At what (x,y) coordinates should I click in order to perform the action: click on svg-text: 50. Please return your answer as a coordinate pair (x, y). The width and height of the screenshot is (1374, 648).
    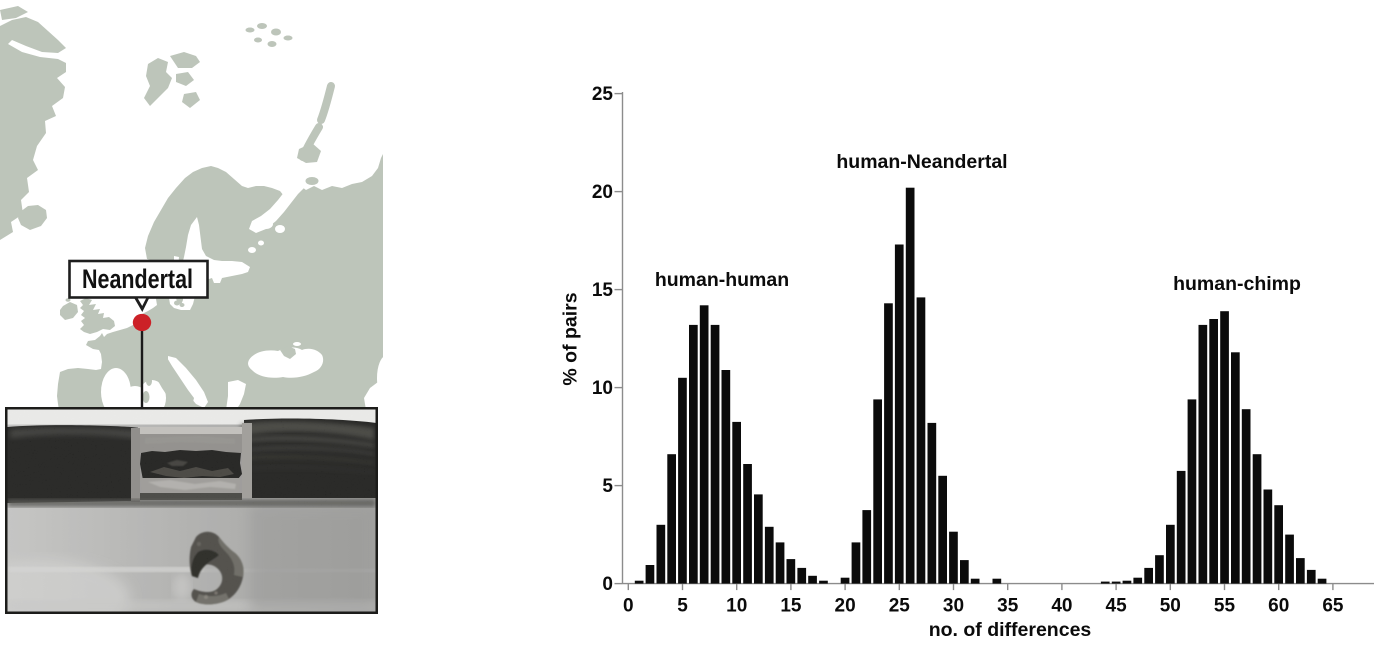
    Looking at the image, I should click on (1170, 606).